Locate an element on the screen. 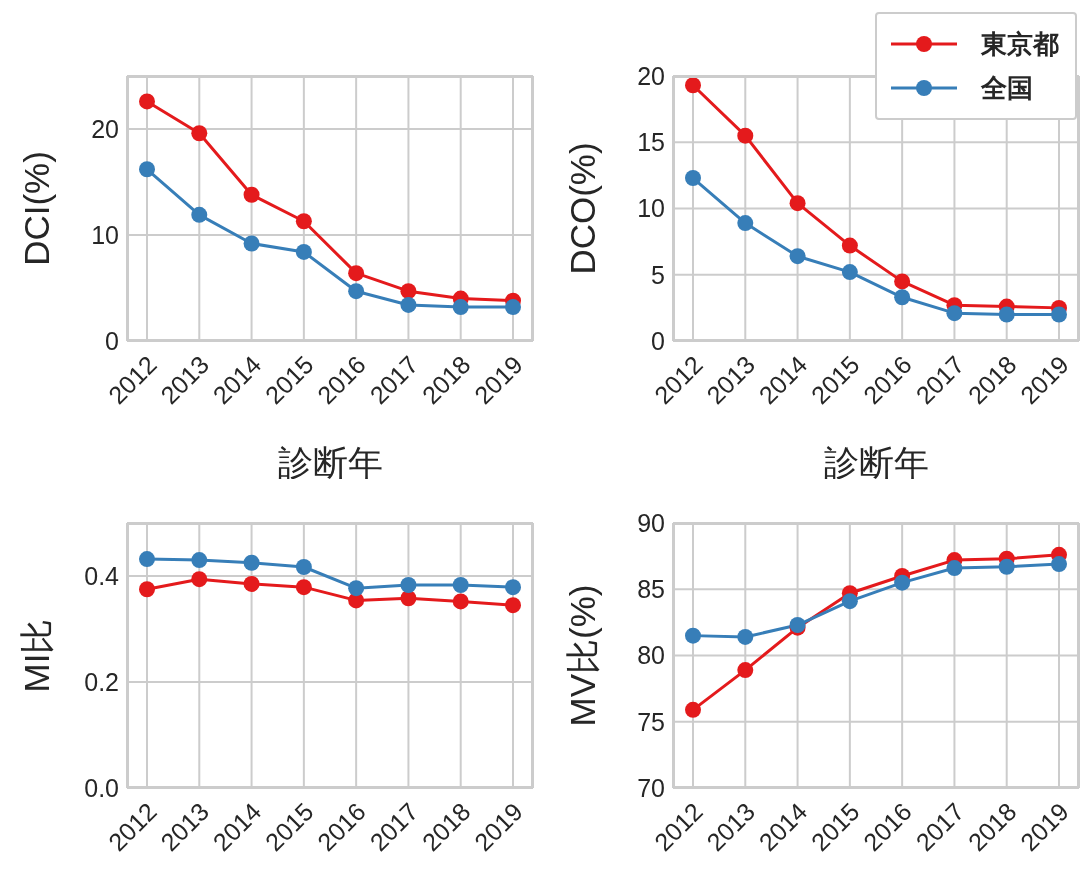 The height and width of the screenshot is (877, 1091). legend-label: 全国 is located at coordinates (1007, 88).